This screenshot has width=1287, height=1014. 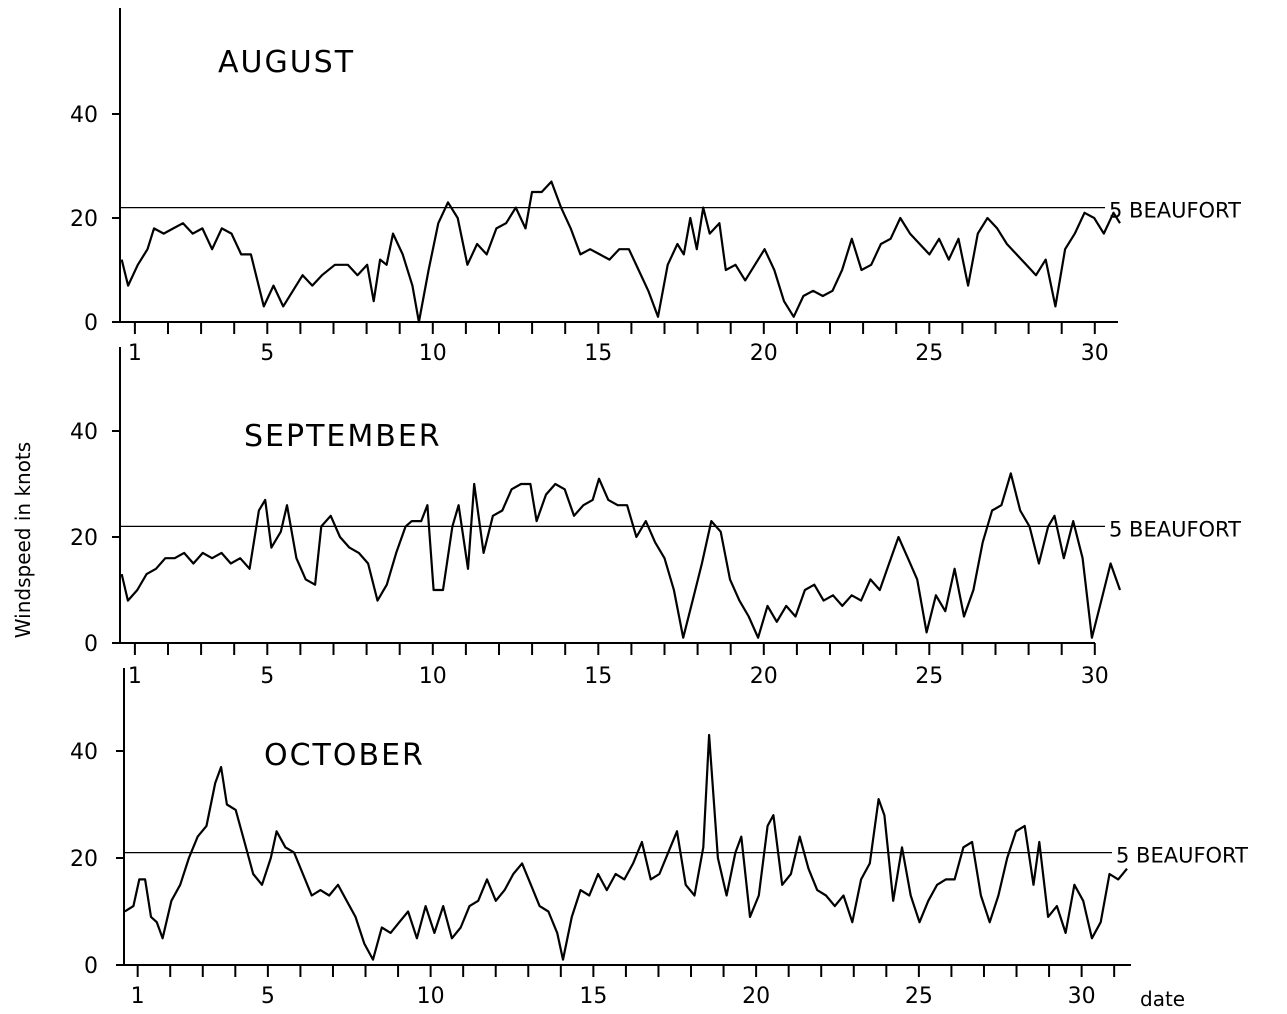 What do you see at coordinates (433, 676) in the screenshot?
I see `september-x-tick-label-10: 10` at bounding box center [433, 676].